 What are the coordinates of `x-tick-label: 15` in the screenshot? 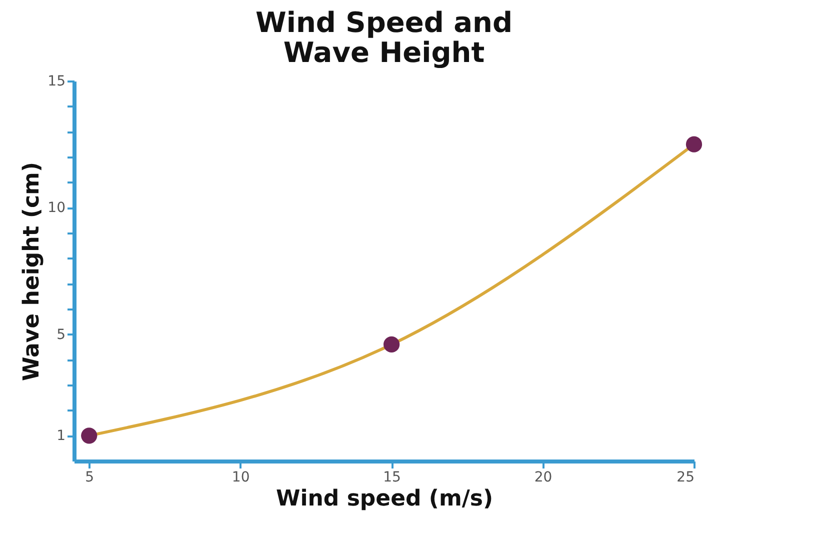 It's located at (392, 478).